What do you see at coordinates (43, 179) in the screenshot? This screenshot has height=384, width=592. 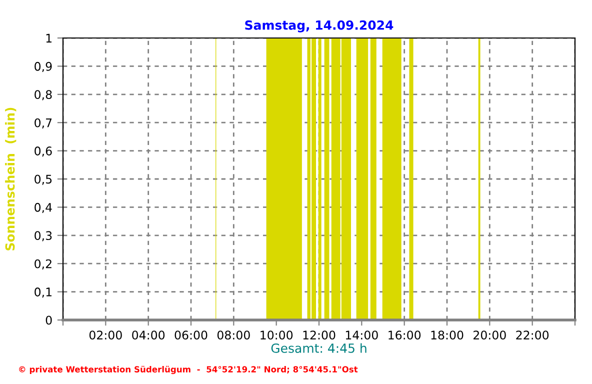 I see `y-tick-label: 0,5` at bounding box center [43, 179].